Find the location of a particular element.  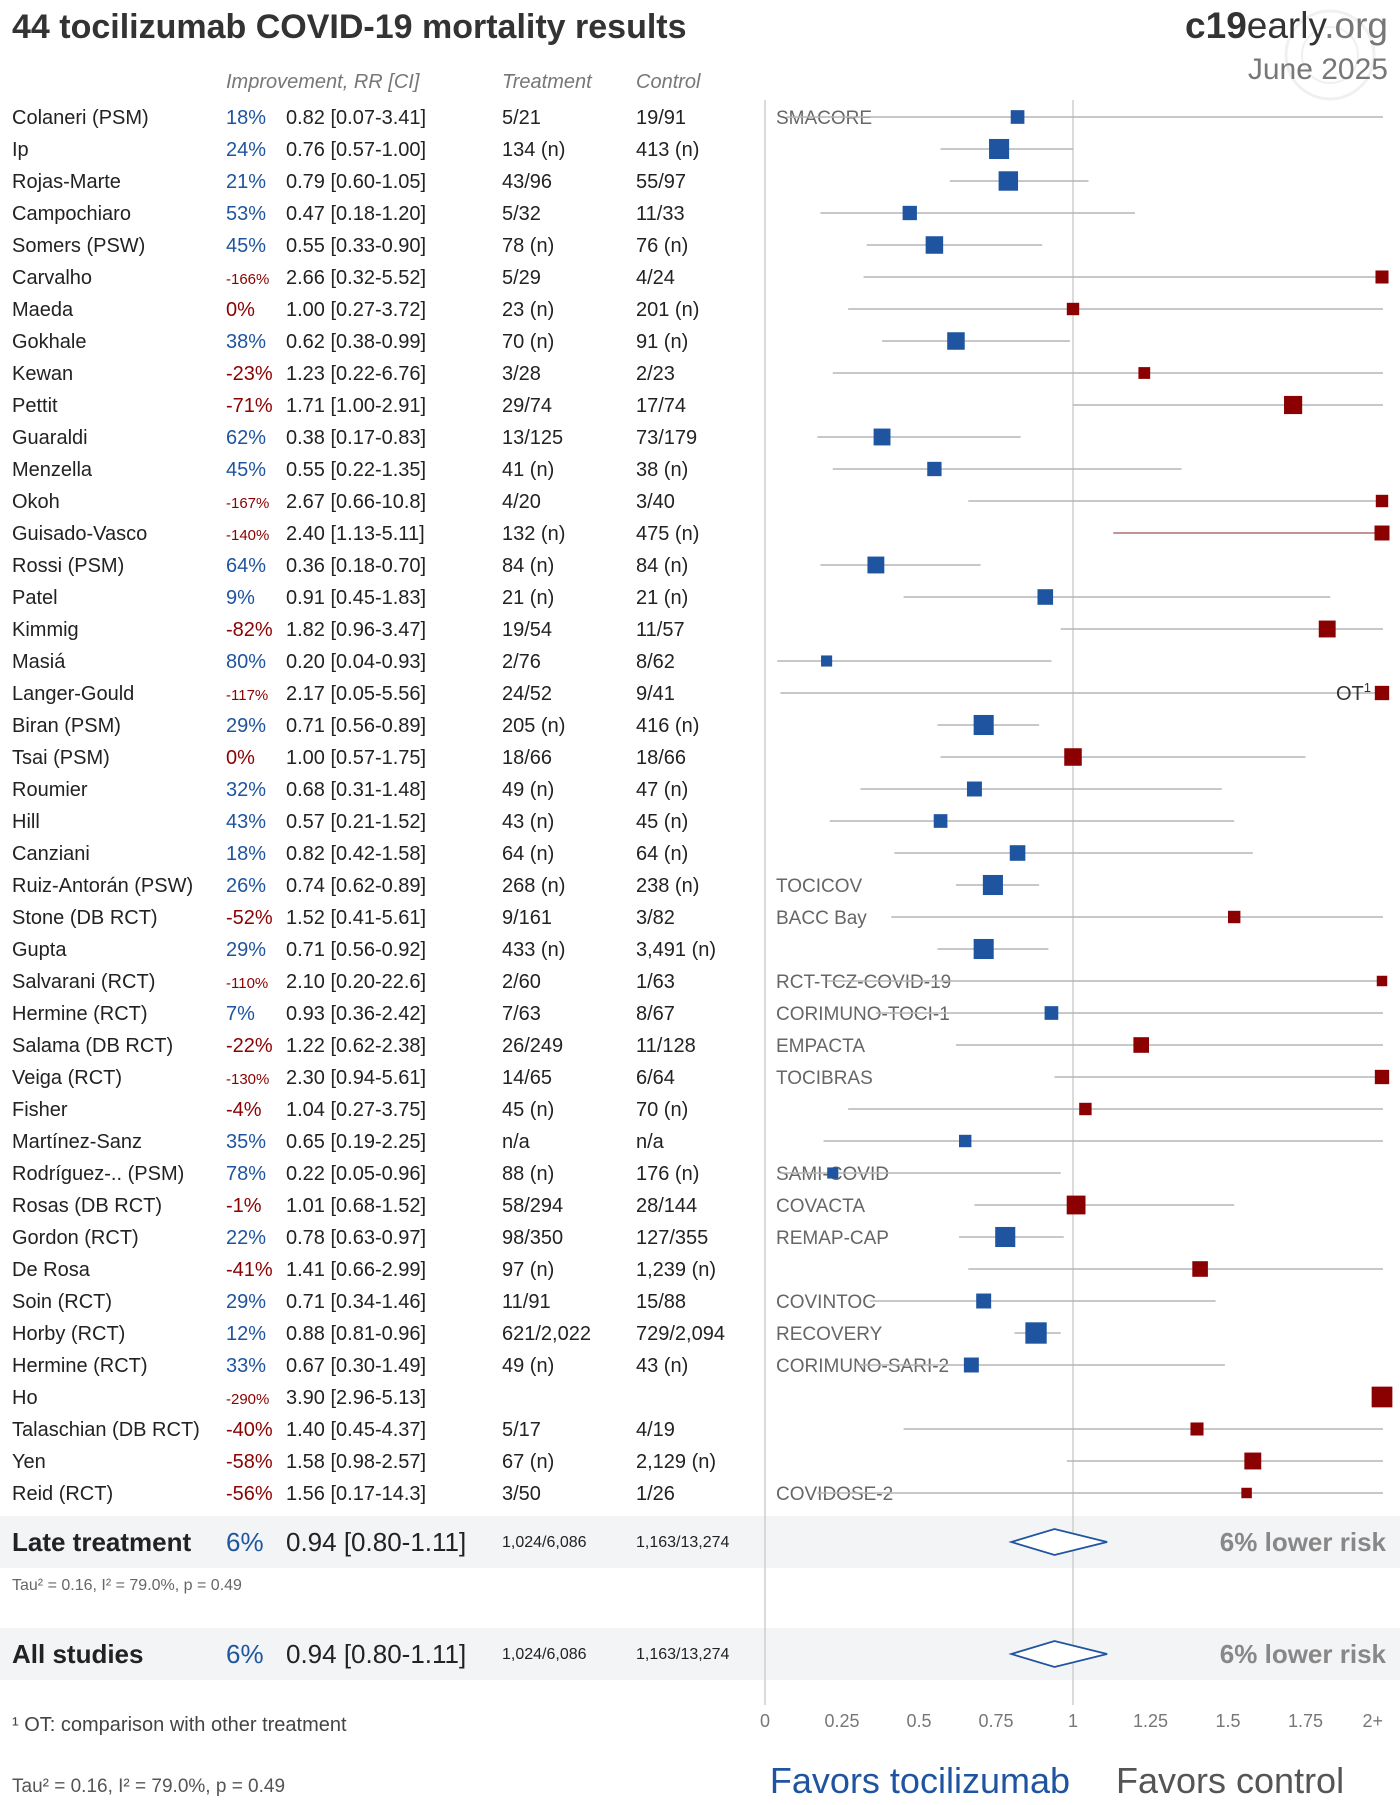

study-improvement: 18% is located at coordinates (246, 854).